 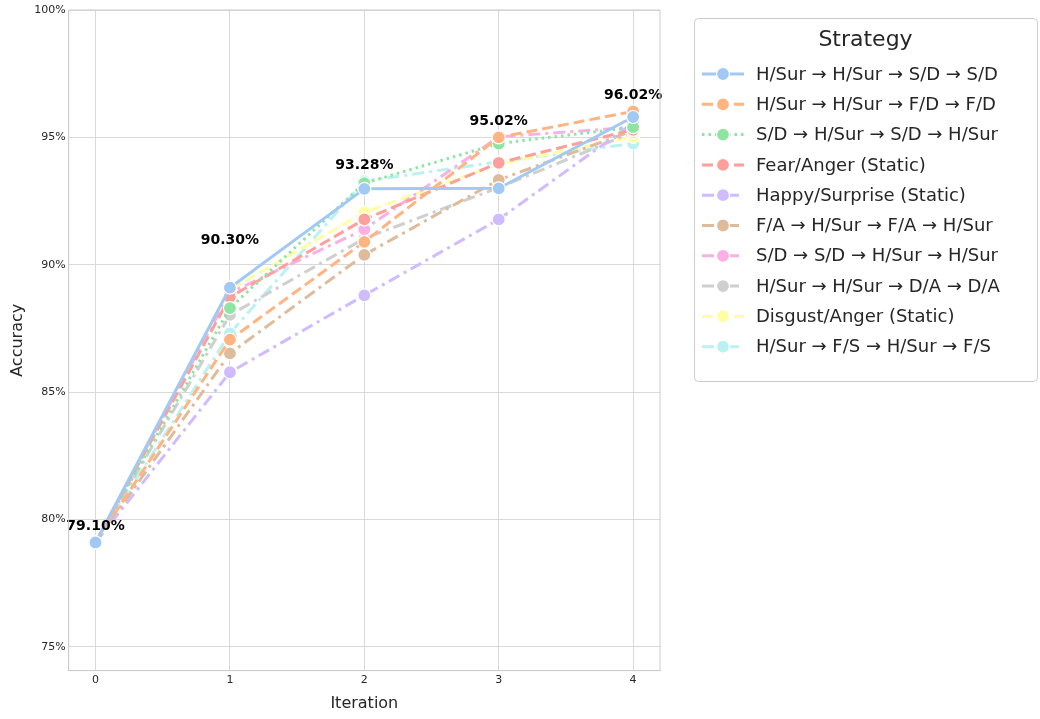 I want to click on legend-label: H/Sur → H/Sur → D/A → D/A, so click(x=878, y=285).